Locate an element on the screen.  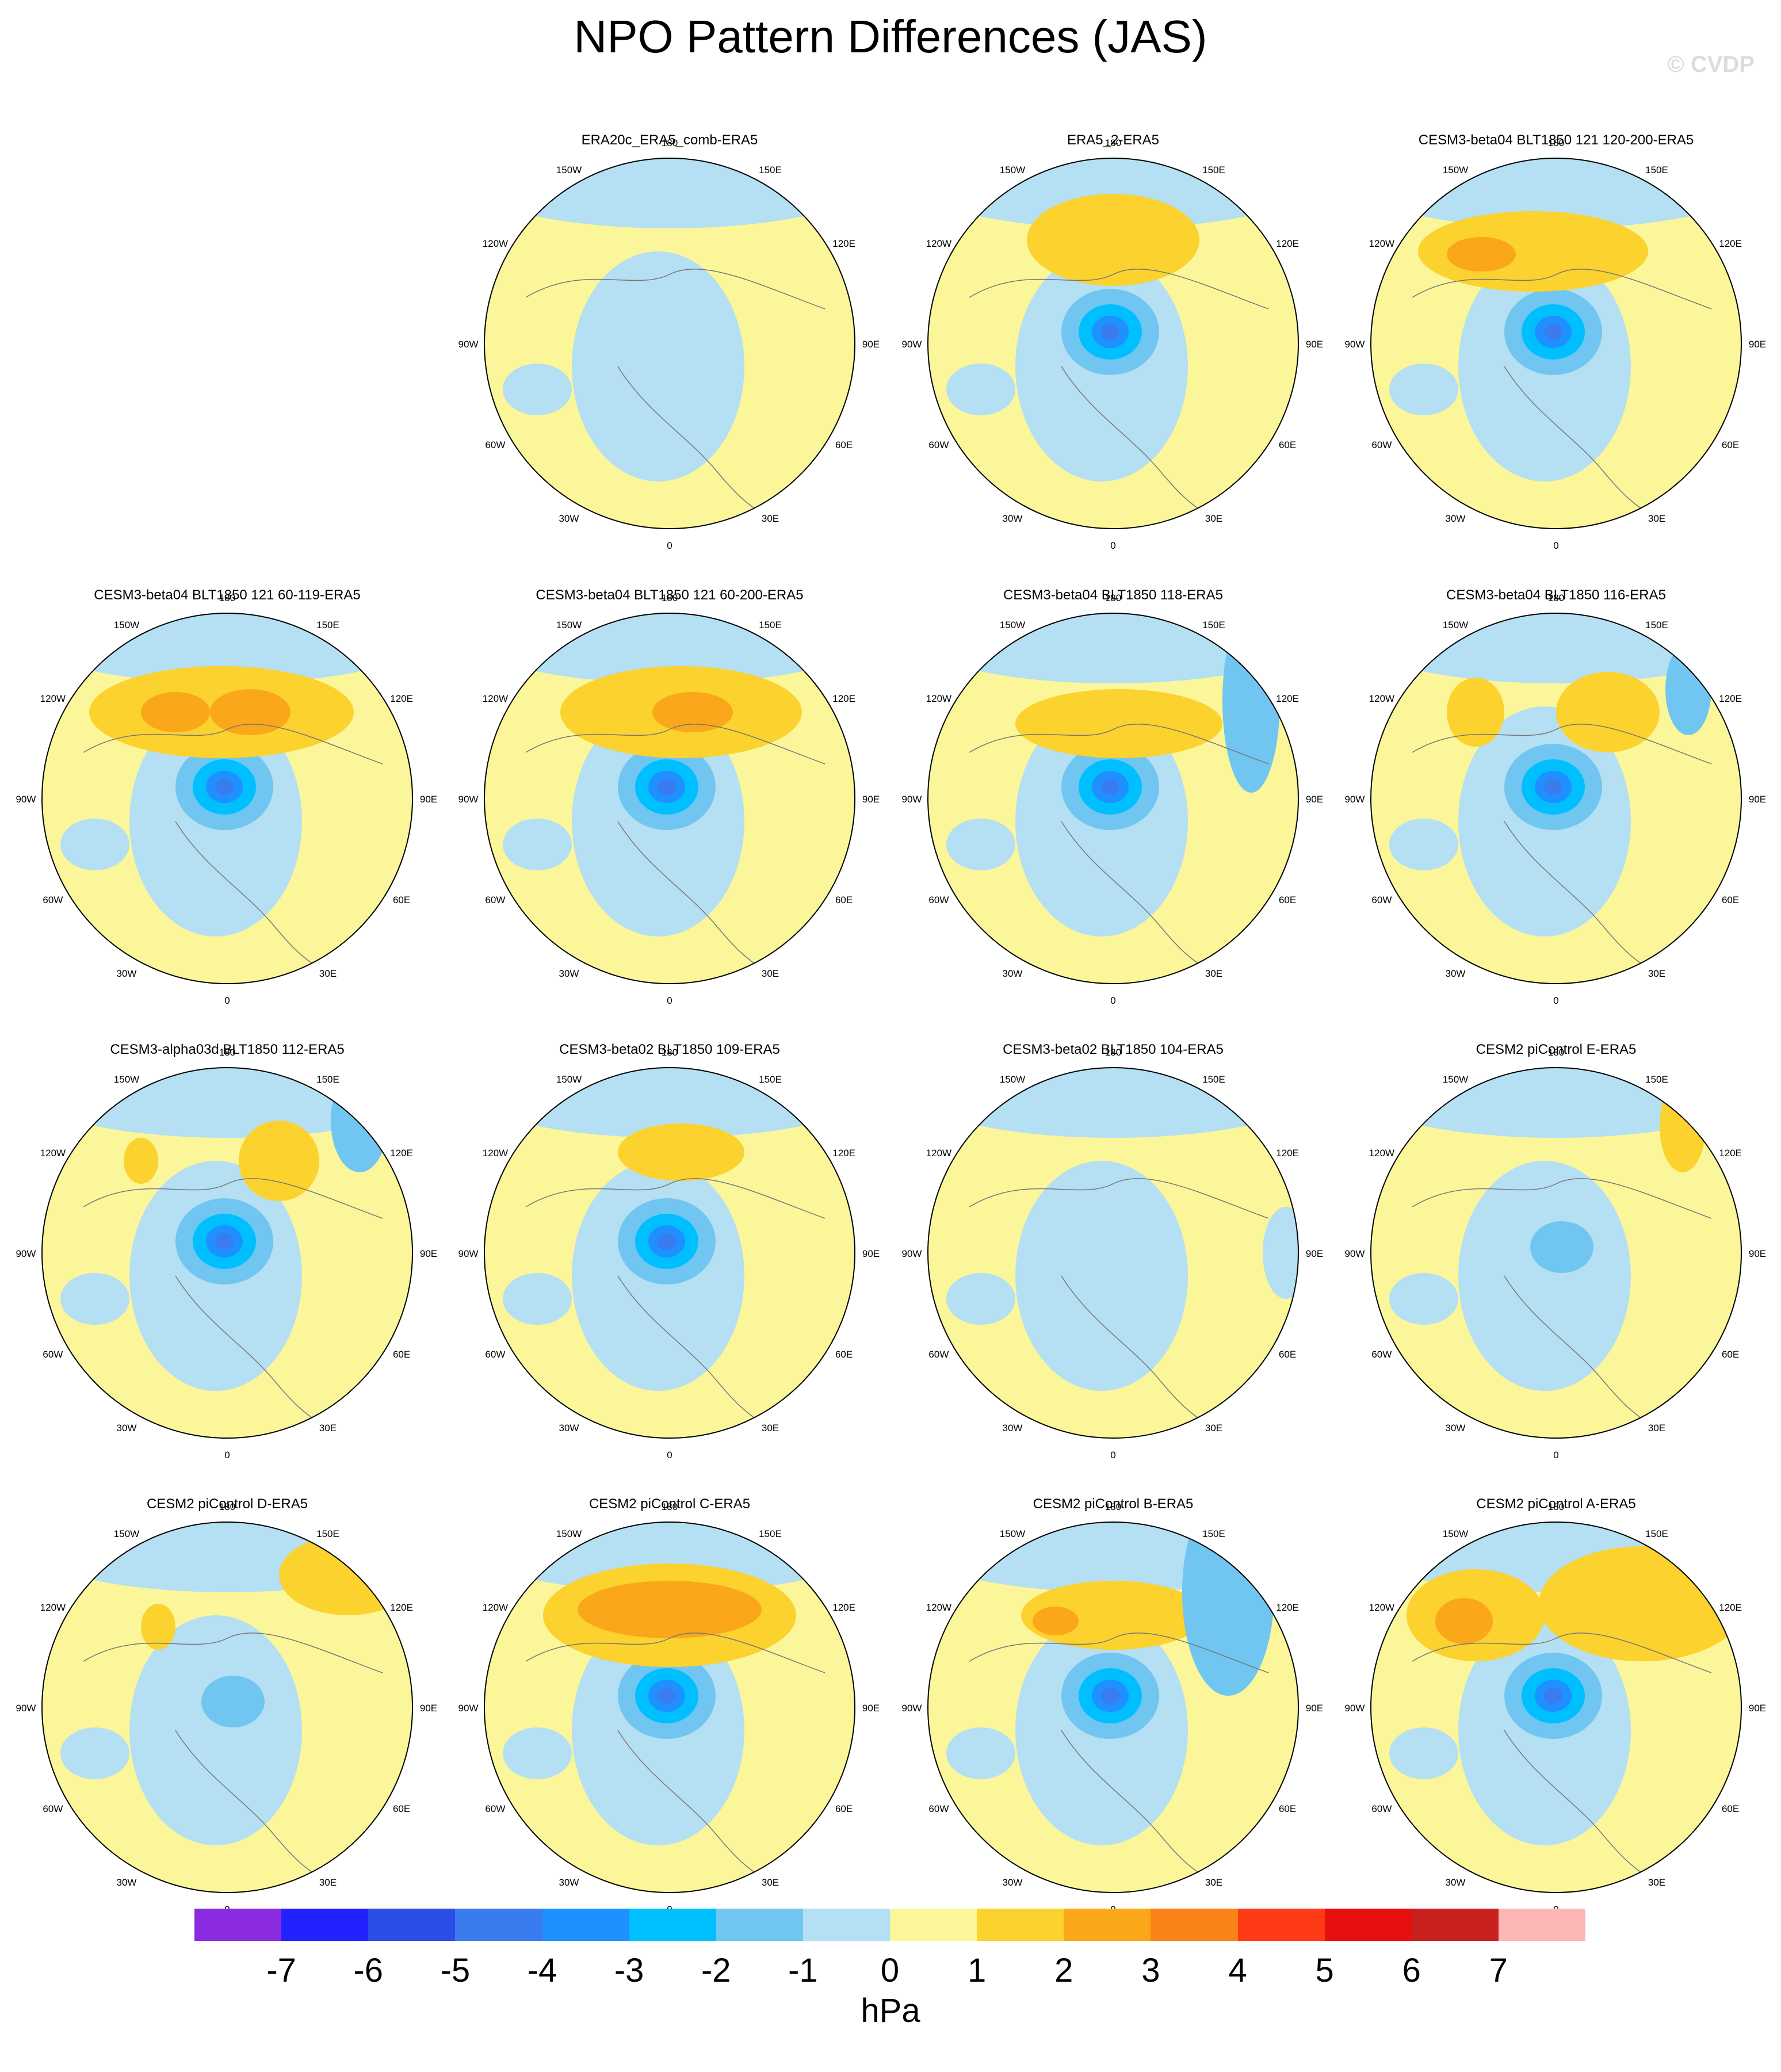
panel-title: CESM3-beta04 BLT1850 116-ERA5 is located at coordinates (1556, 595).